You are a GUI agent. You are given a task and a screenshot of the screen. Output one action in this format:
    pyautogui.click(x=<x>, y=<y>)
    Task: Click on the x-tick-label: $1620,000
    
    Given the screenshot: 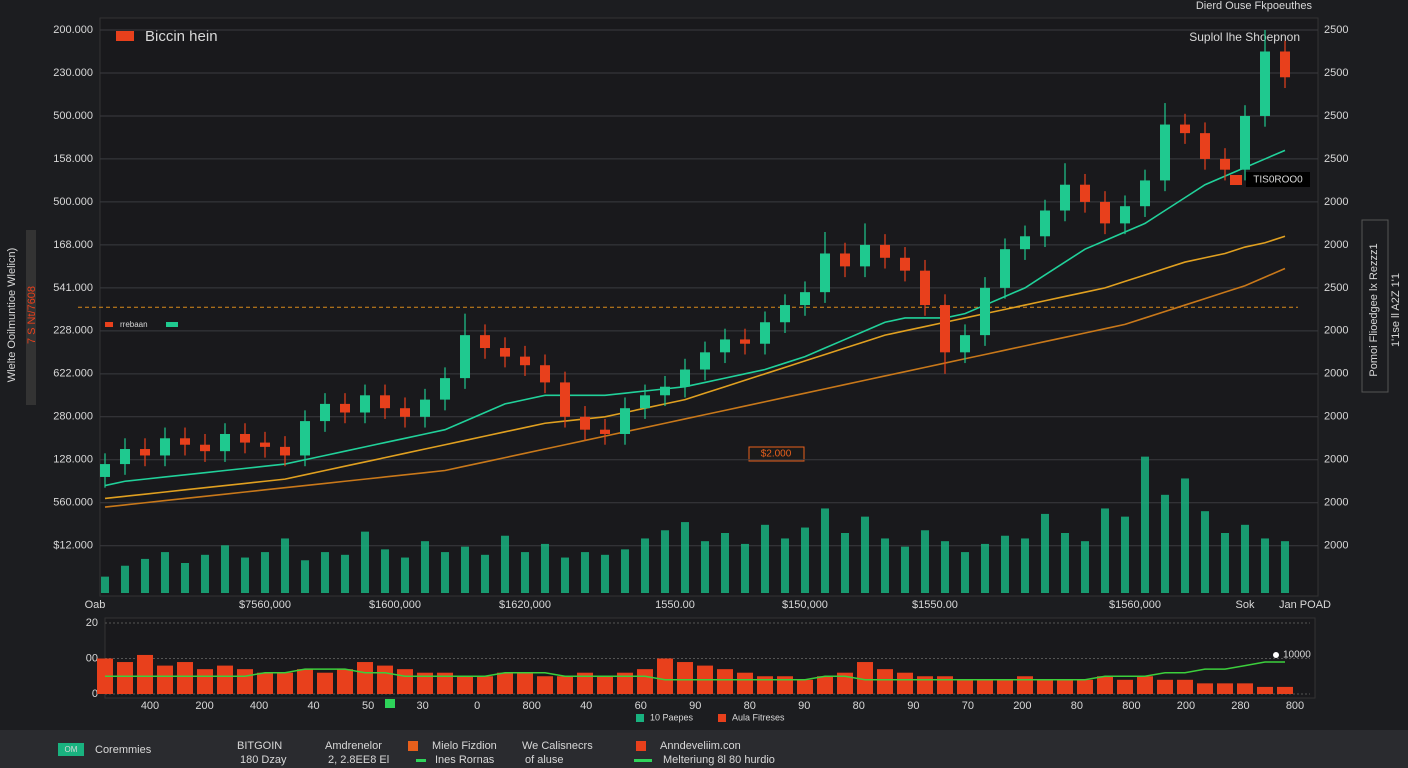 What is the action you would take?
    pyautogui.click(x=525, y=605)
    